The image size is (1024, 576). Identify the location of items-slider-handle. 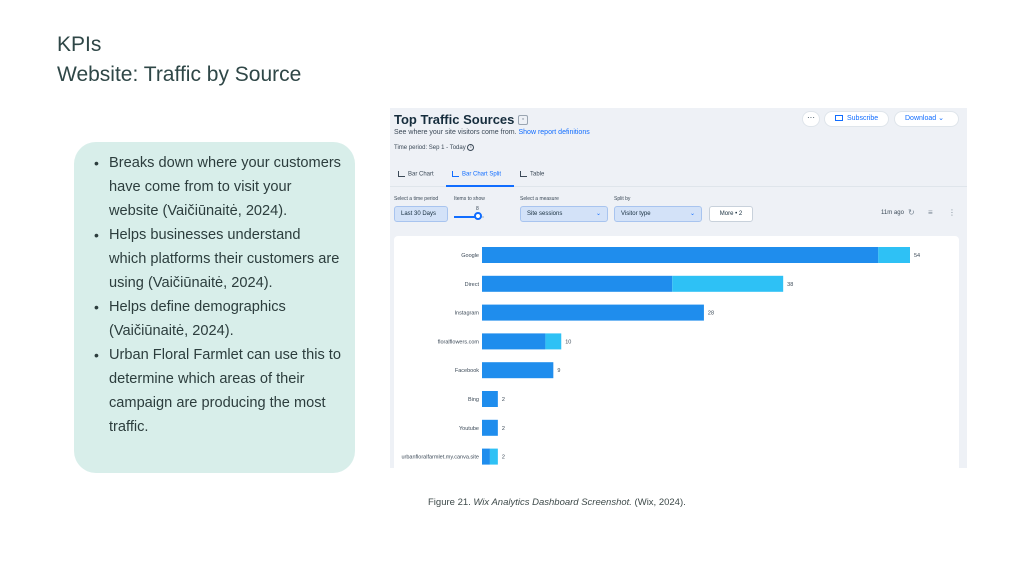
(478, 216).